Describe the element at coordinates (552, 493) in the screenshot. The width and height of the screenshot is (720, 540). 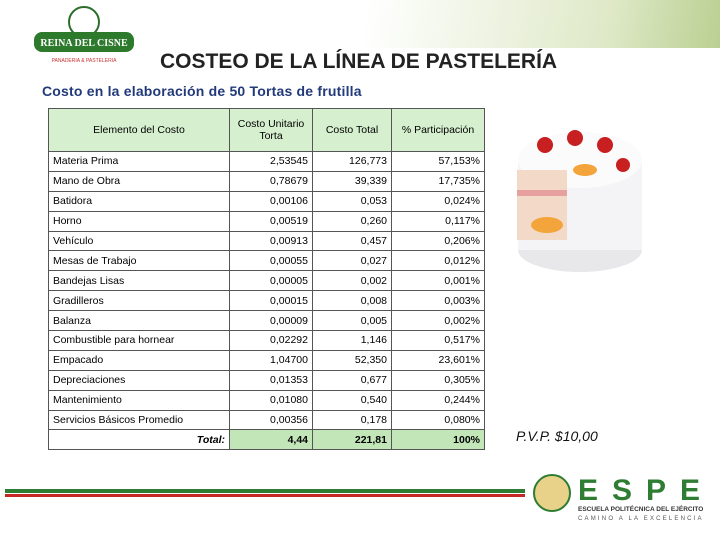
I see `espe-emblem` at that location.